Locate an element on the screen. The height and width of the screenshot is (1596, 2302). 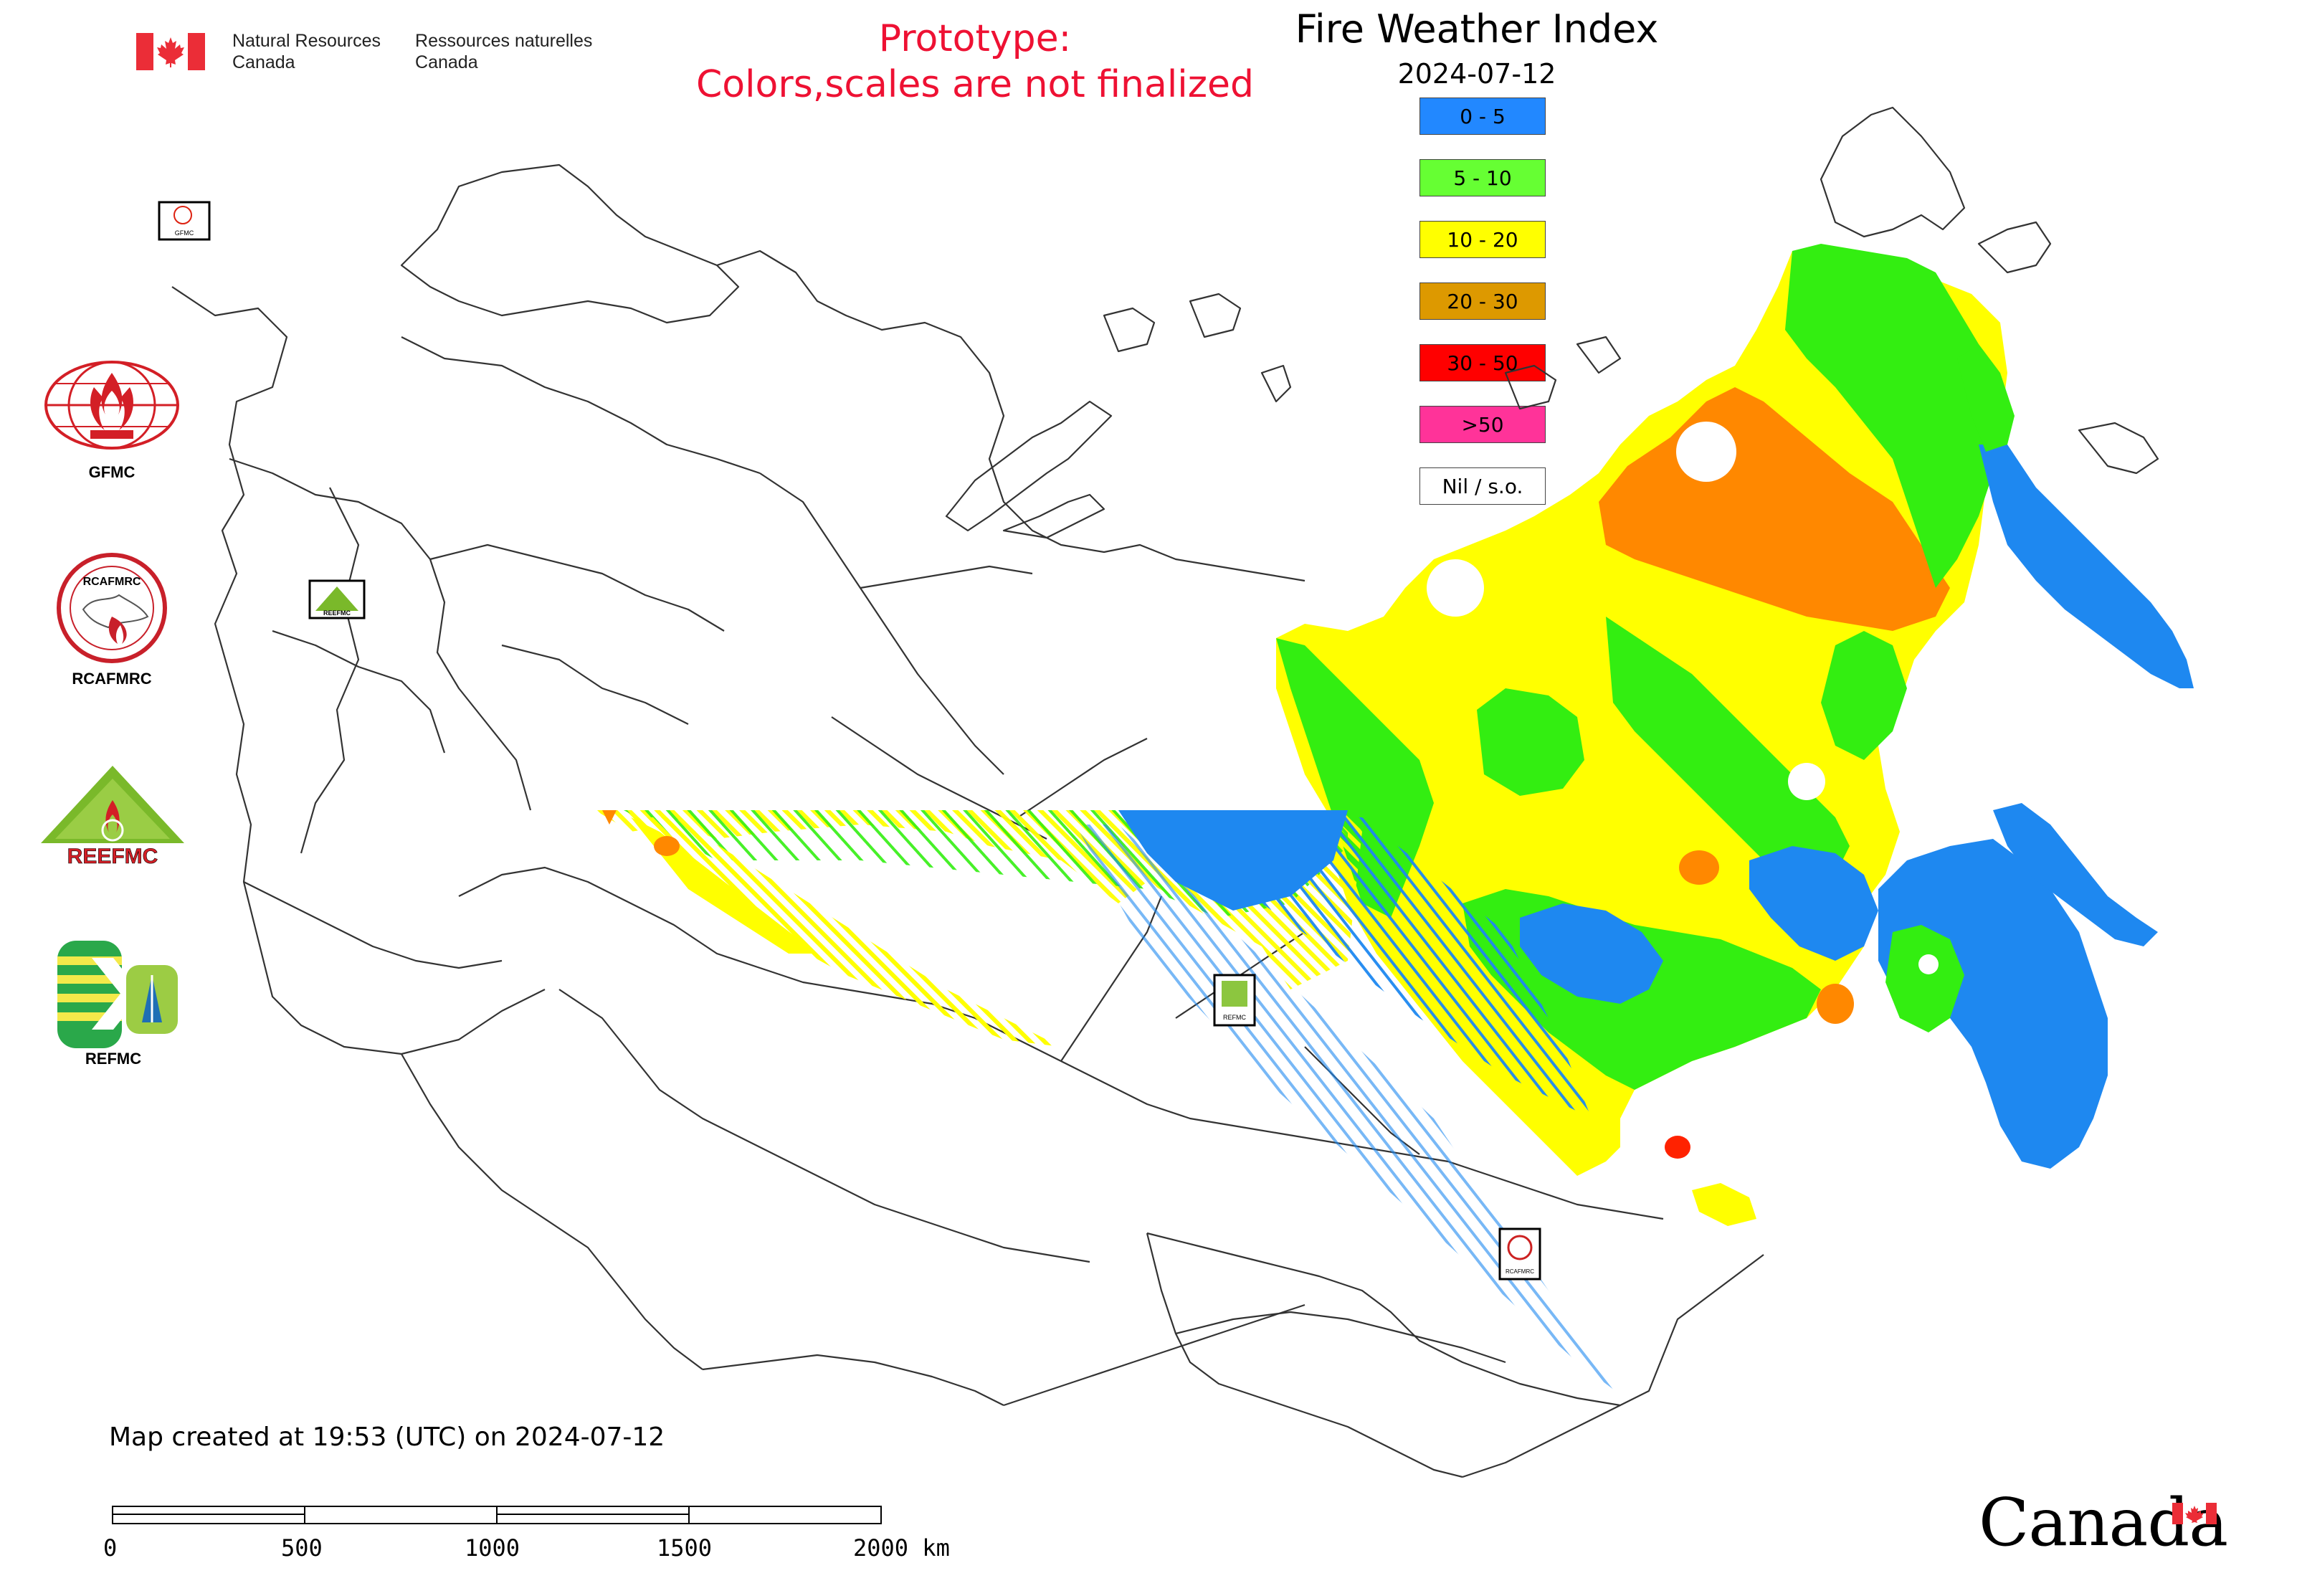
map-marker-reefmc: REEFMC is located at coordinates (337, 599).